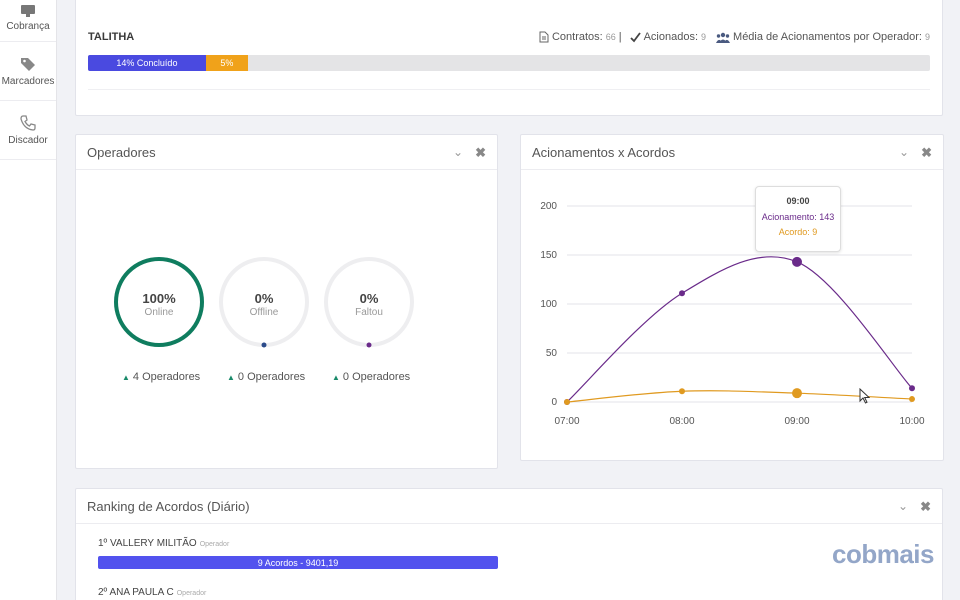 The height and width of the screenshot is (600, 960). Describe the element at coordinates (121, 152) in the screenshot. I see `panel-title: Operadores` at that location.